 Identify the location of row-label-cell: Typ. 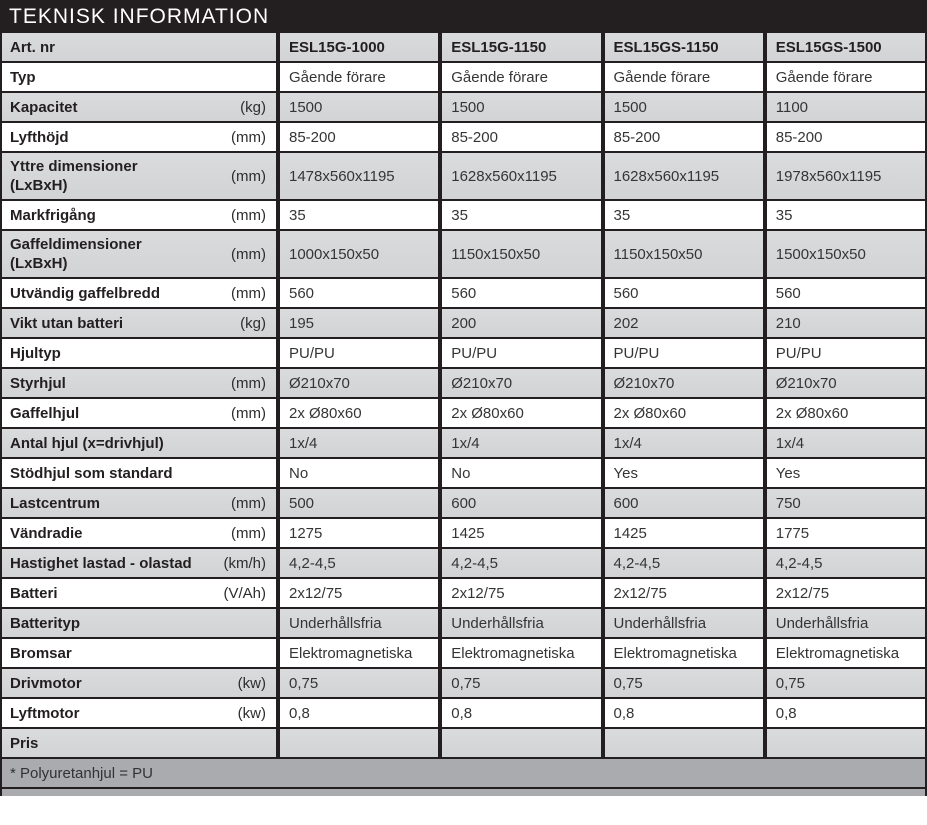
(139, 77).